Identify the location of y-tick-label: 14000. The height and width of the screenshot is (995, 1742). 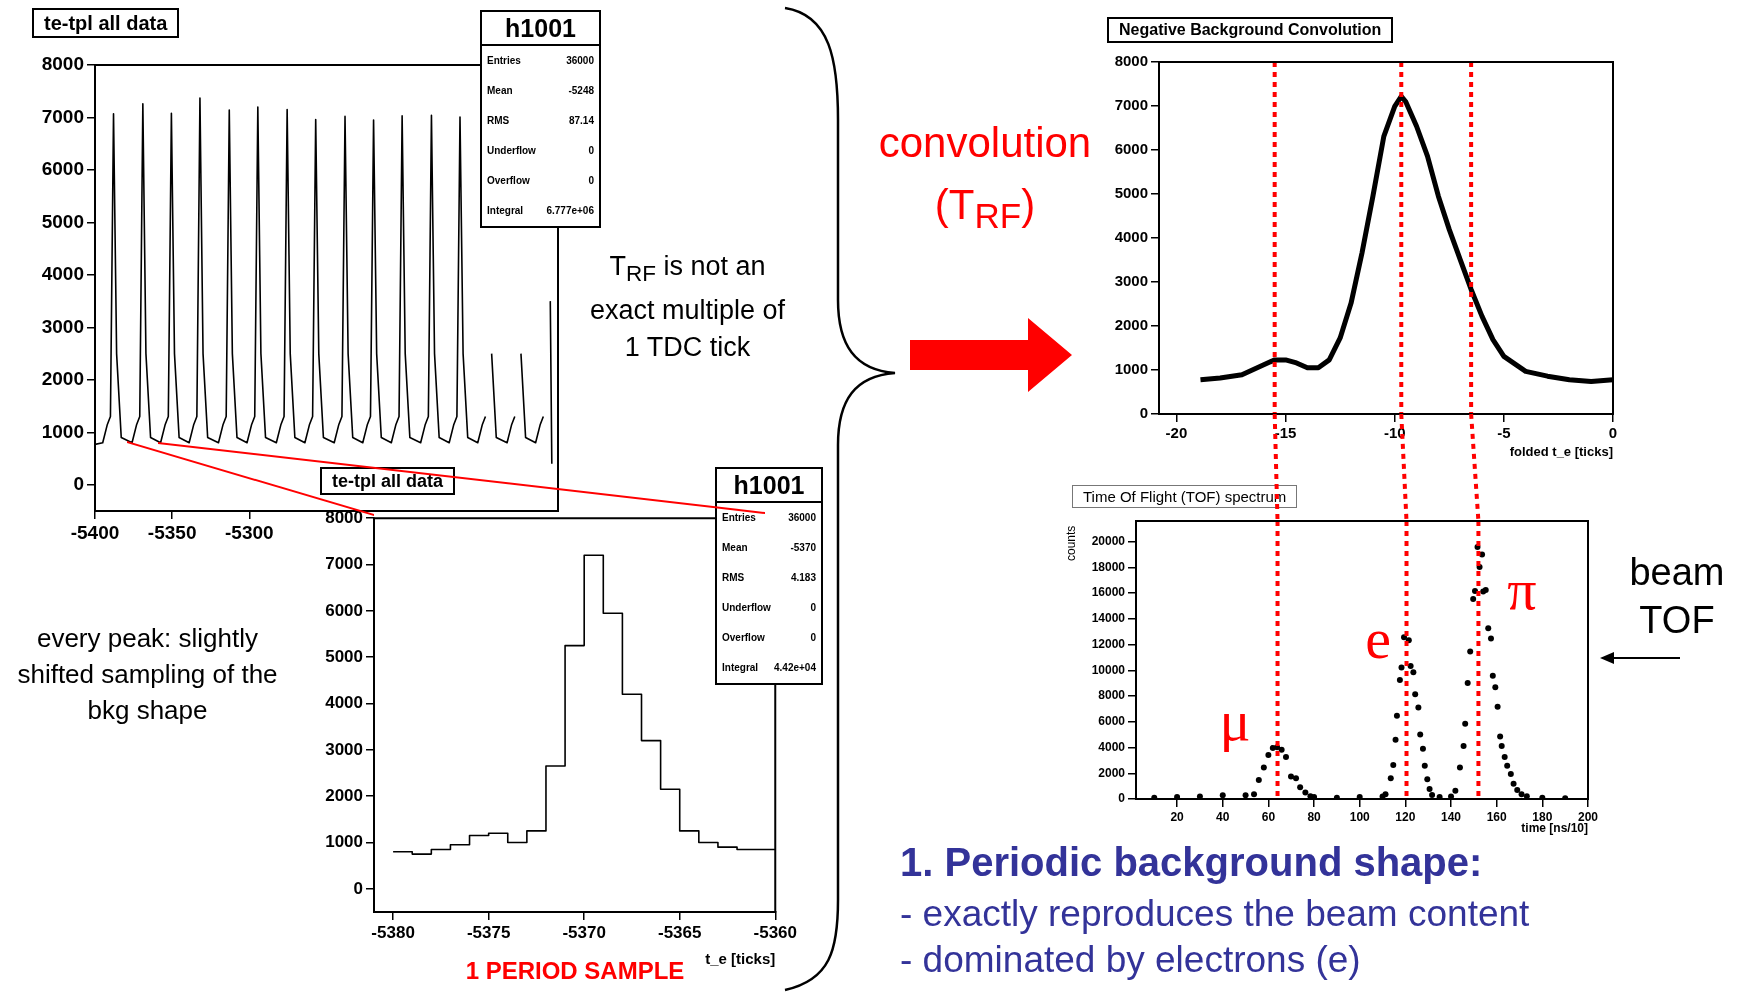
(1108, 618).